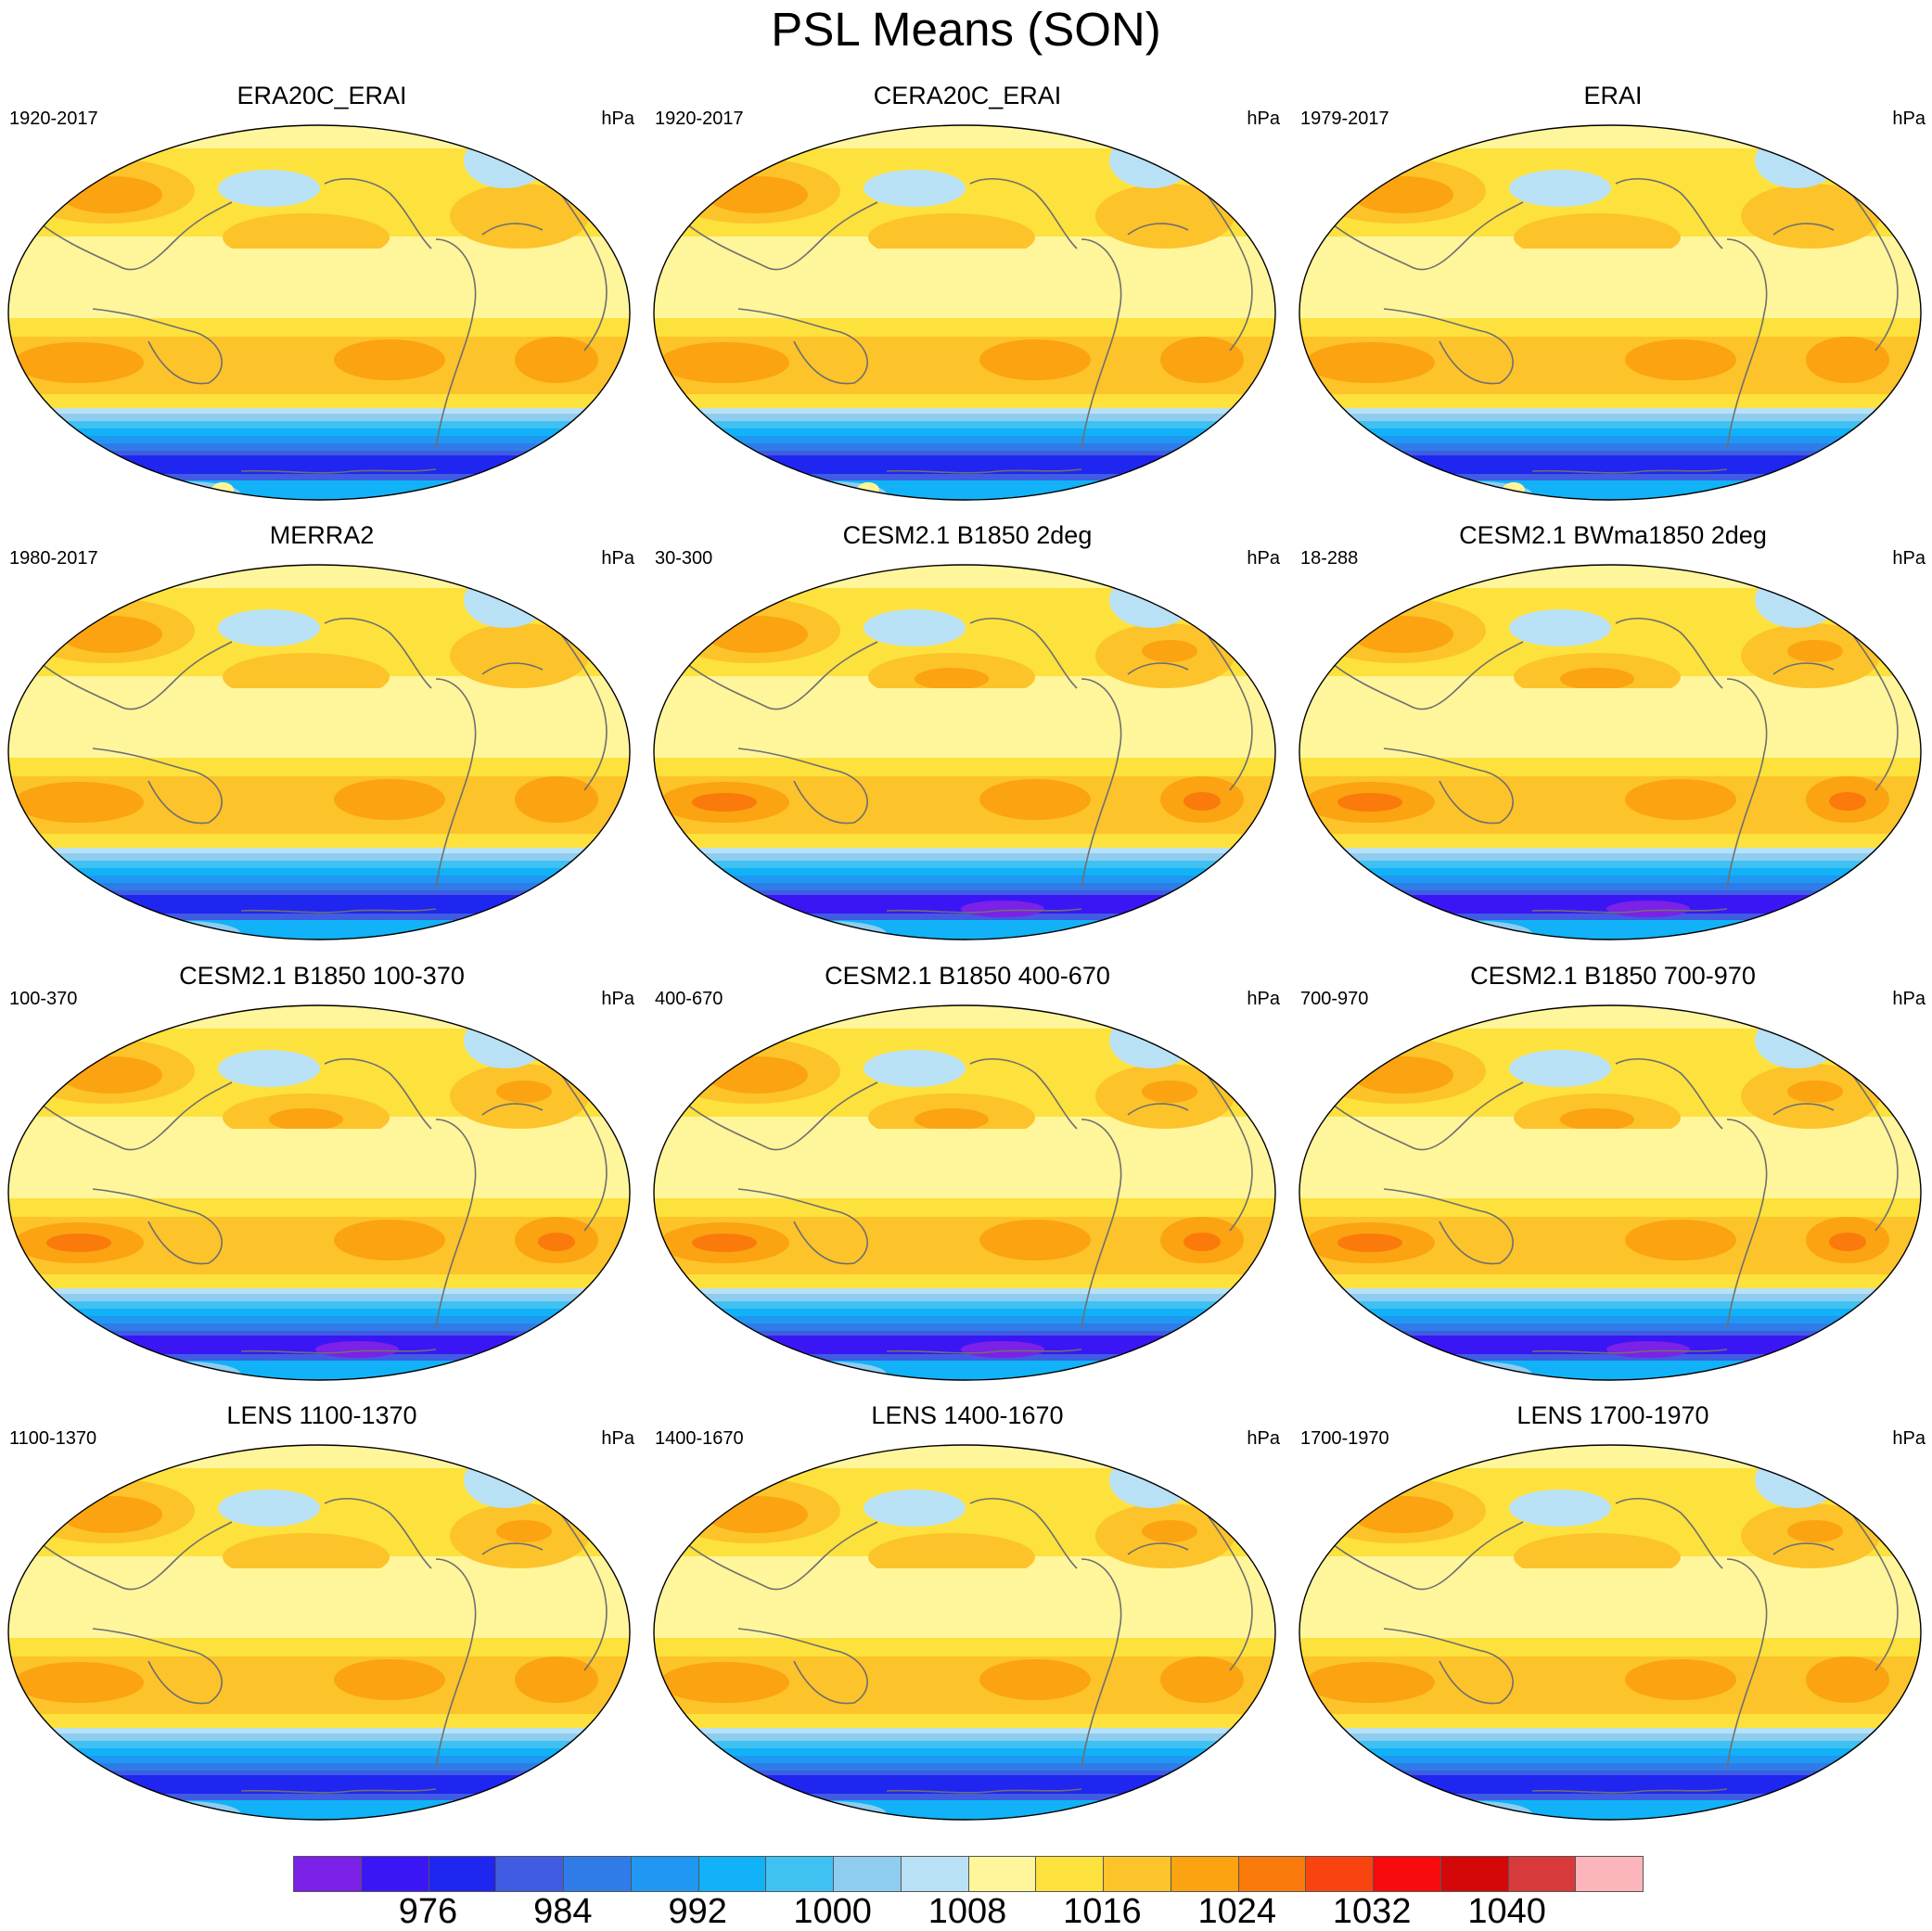 This screenshot has width=1932, height=1931. I want to click on colorbar-tick-label: 984, so click(563, 1912).